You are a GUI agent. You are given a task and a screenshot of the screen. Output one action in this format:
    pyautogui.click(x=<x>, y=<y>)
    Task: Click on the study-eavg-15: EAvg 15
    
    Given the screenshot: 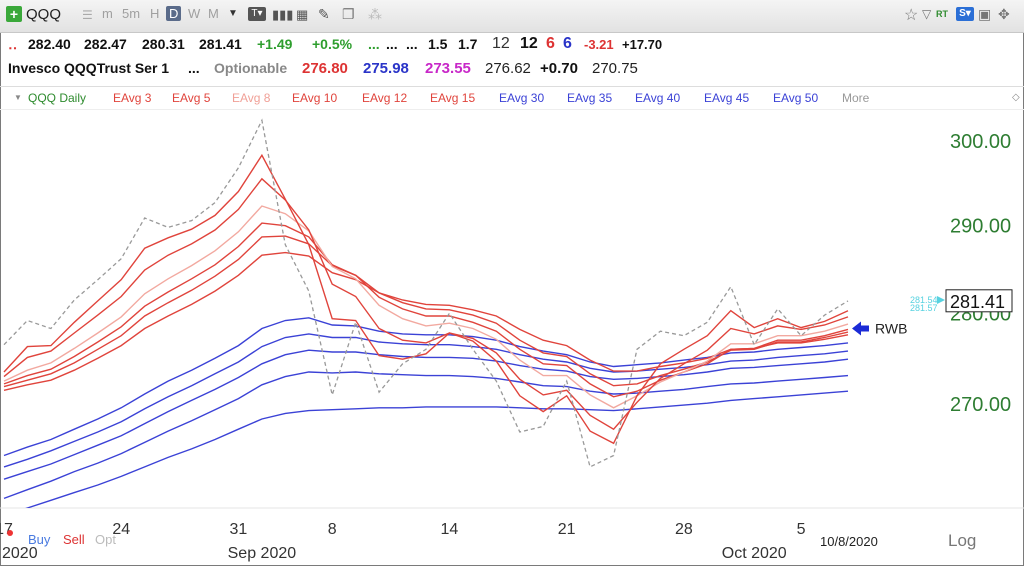 What is the action you would take?
    pyautogui.click(x=453, y=98)
    